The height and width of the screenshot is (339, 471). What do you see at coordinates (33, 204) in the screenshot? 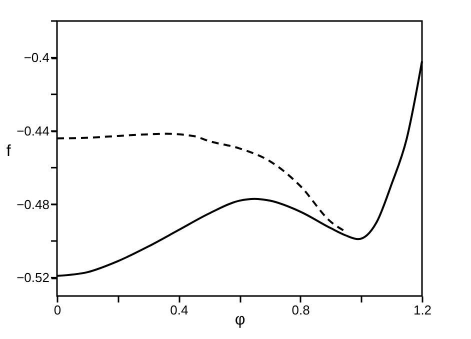
I see `y-tick-label: −0.48` at bounding box center [33, 204].